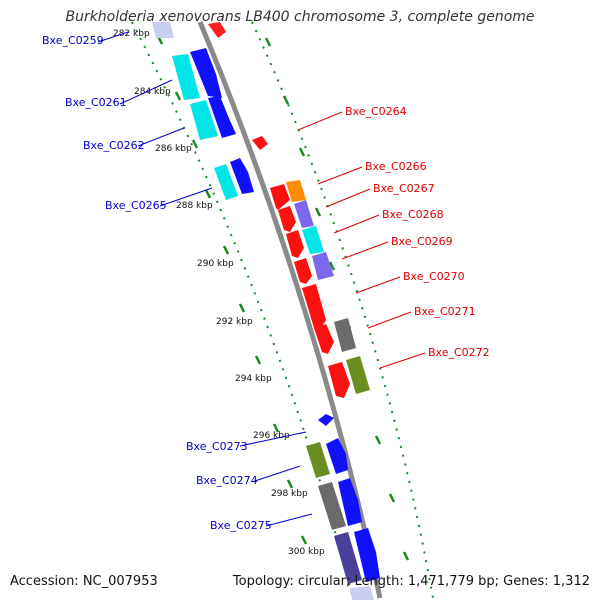 The height and width of the screenshot is (600, 600). I want to click on gene-C0274-blue, so click(350, 502).